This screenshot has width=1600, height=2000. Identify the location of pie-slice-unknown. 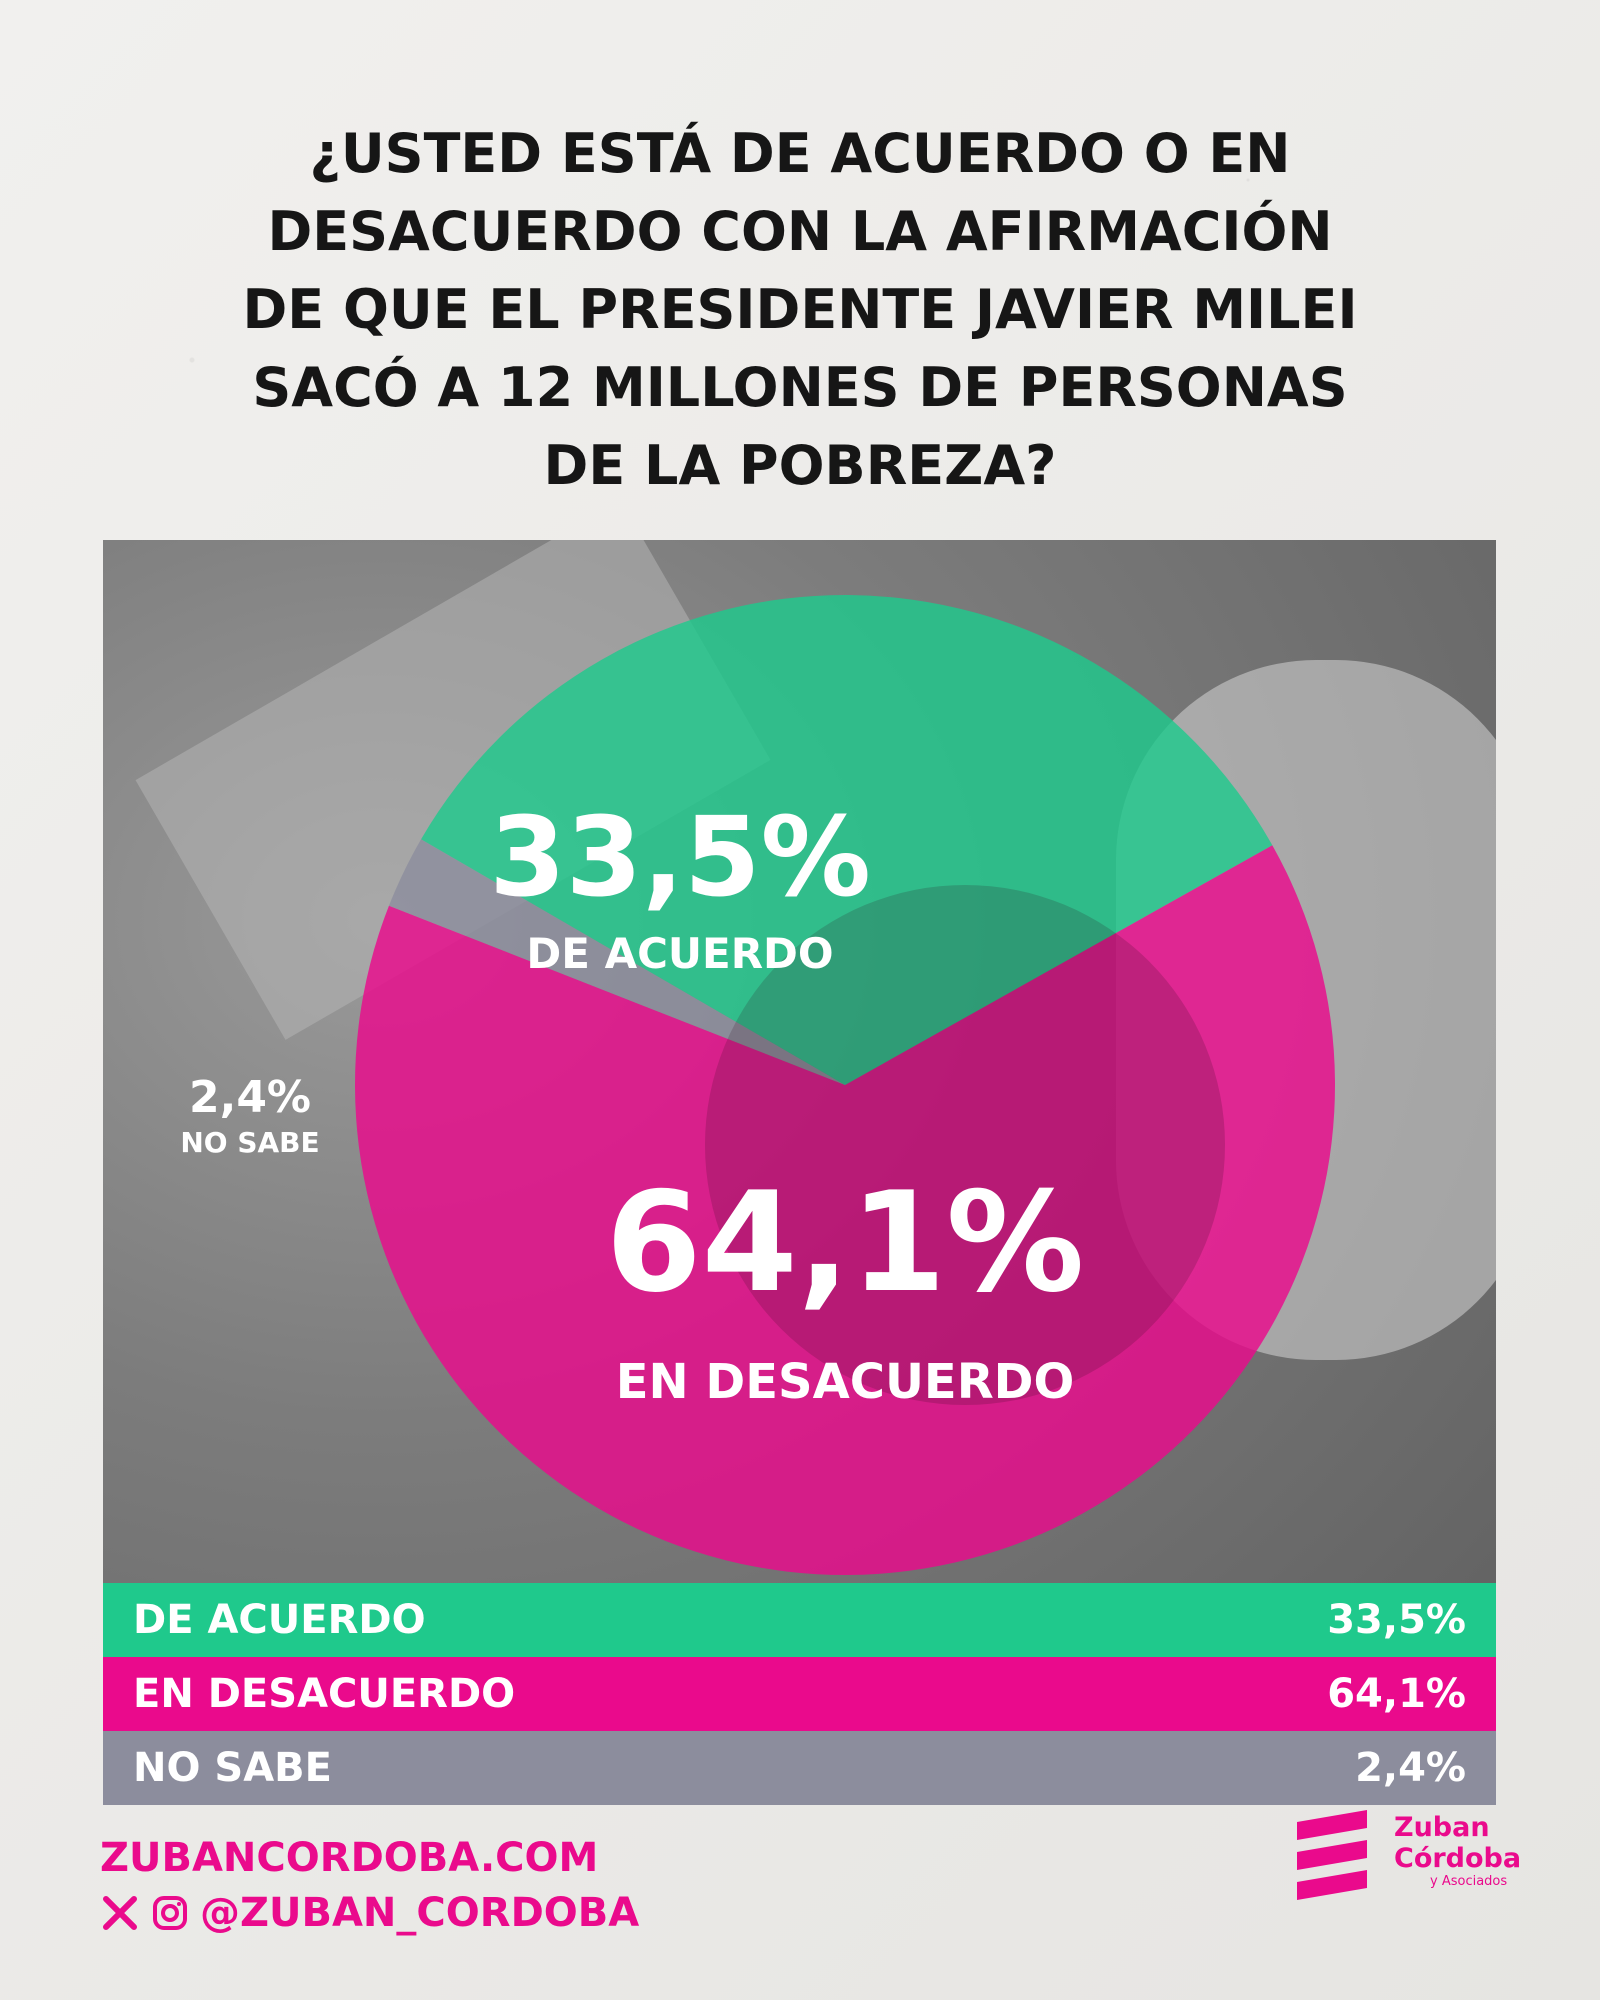
(616, 962).